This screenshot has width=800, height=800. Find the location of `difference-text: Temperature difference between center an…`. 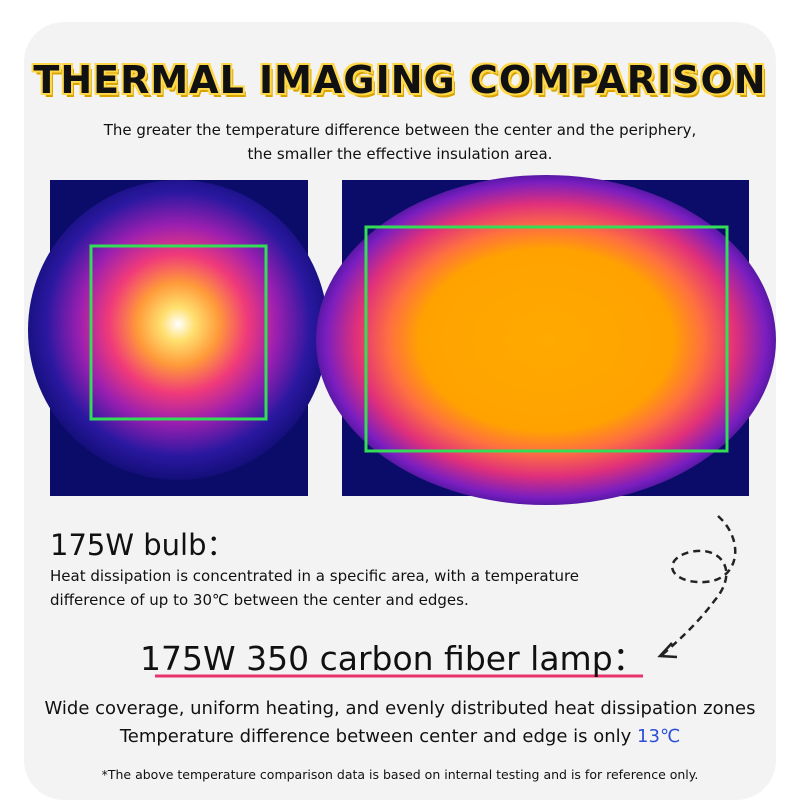

difference-text: Temperature difference between center an… is located at coordinates (378, 736).